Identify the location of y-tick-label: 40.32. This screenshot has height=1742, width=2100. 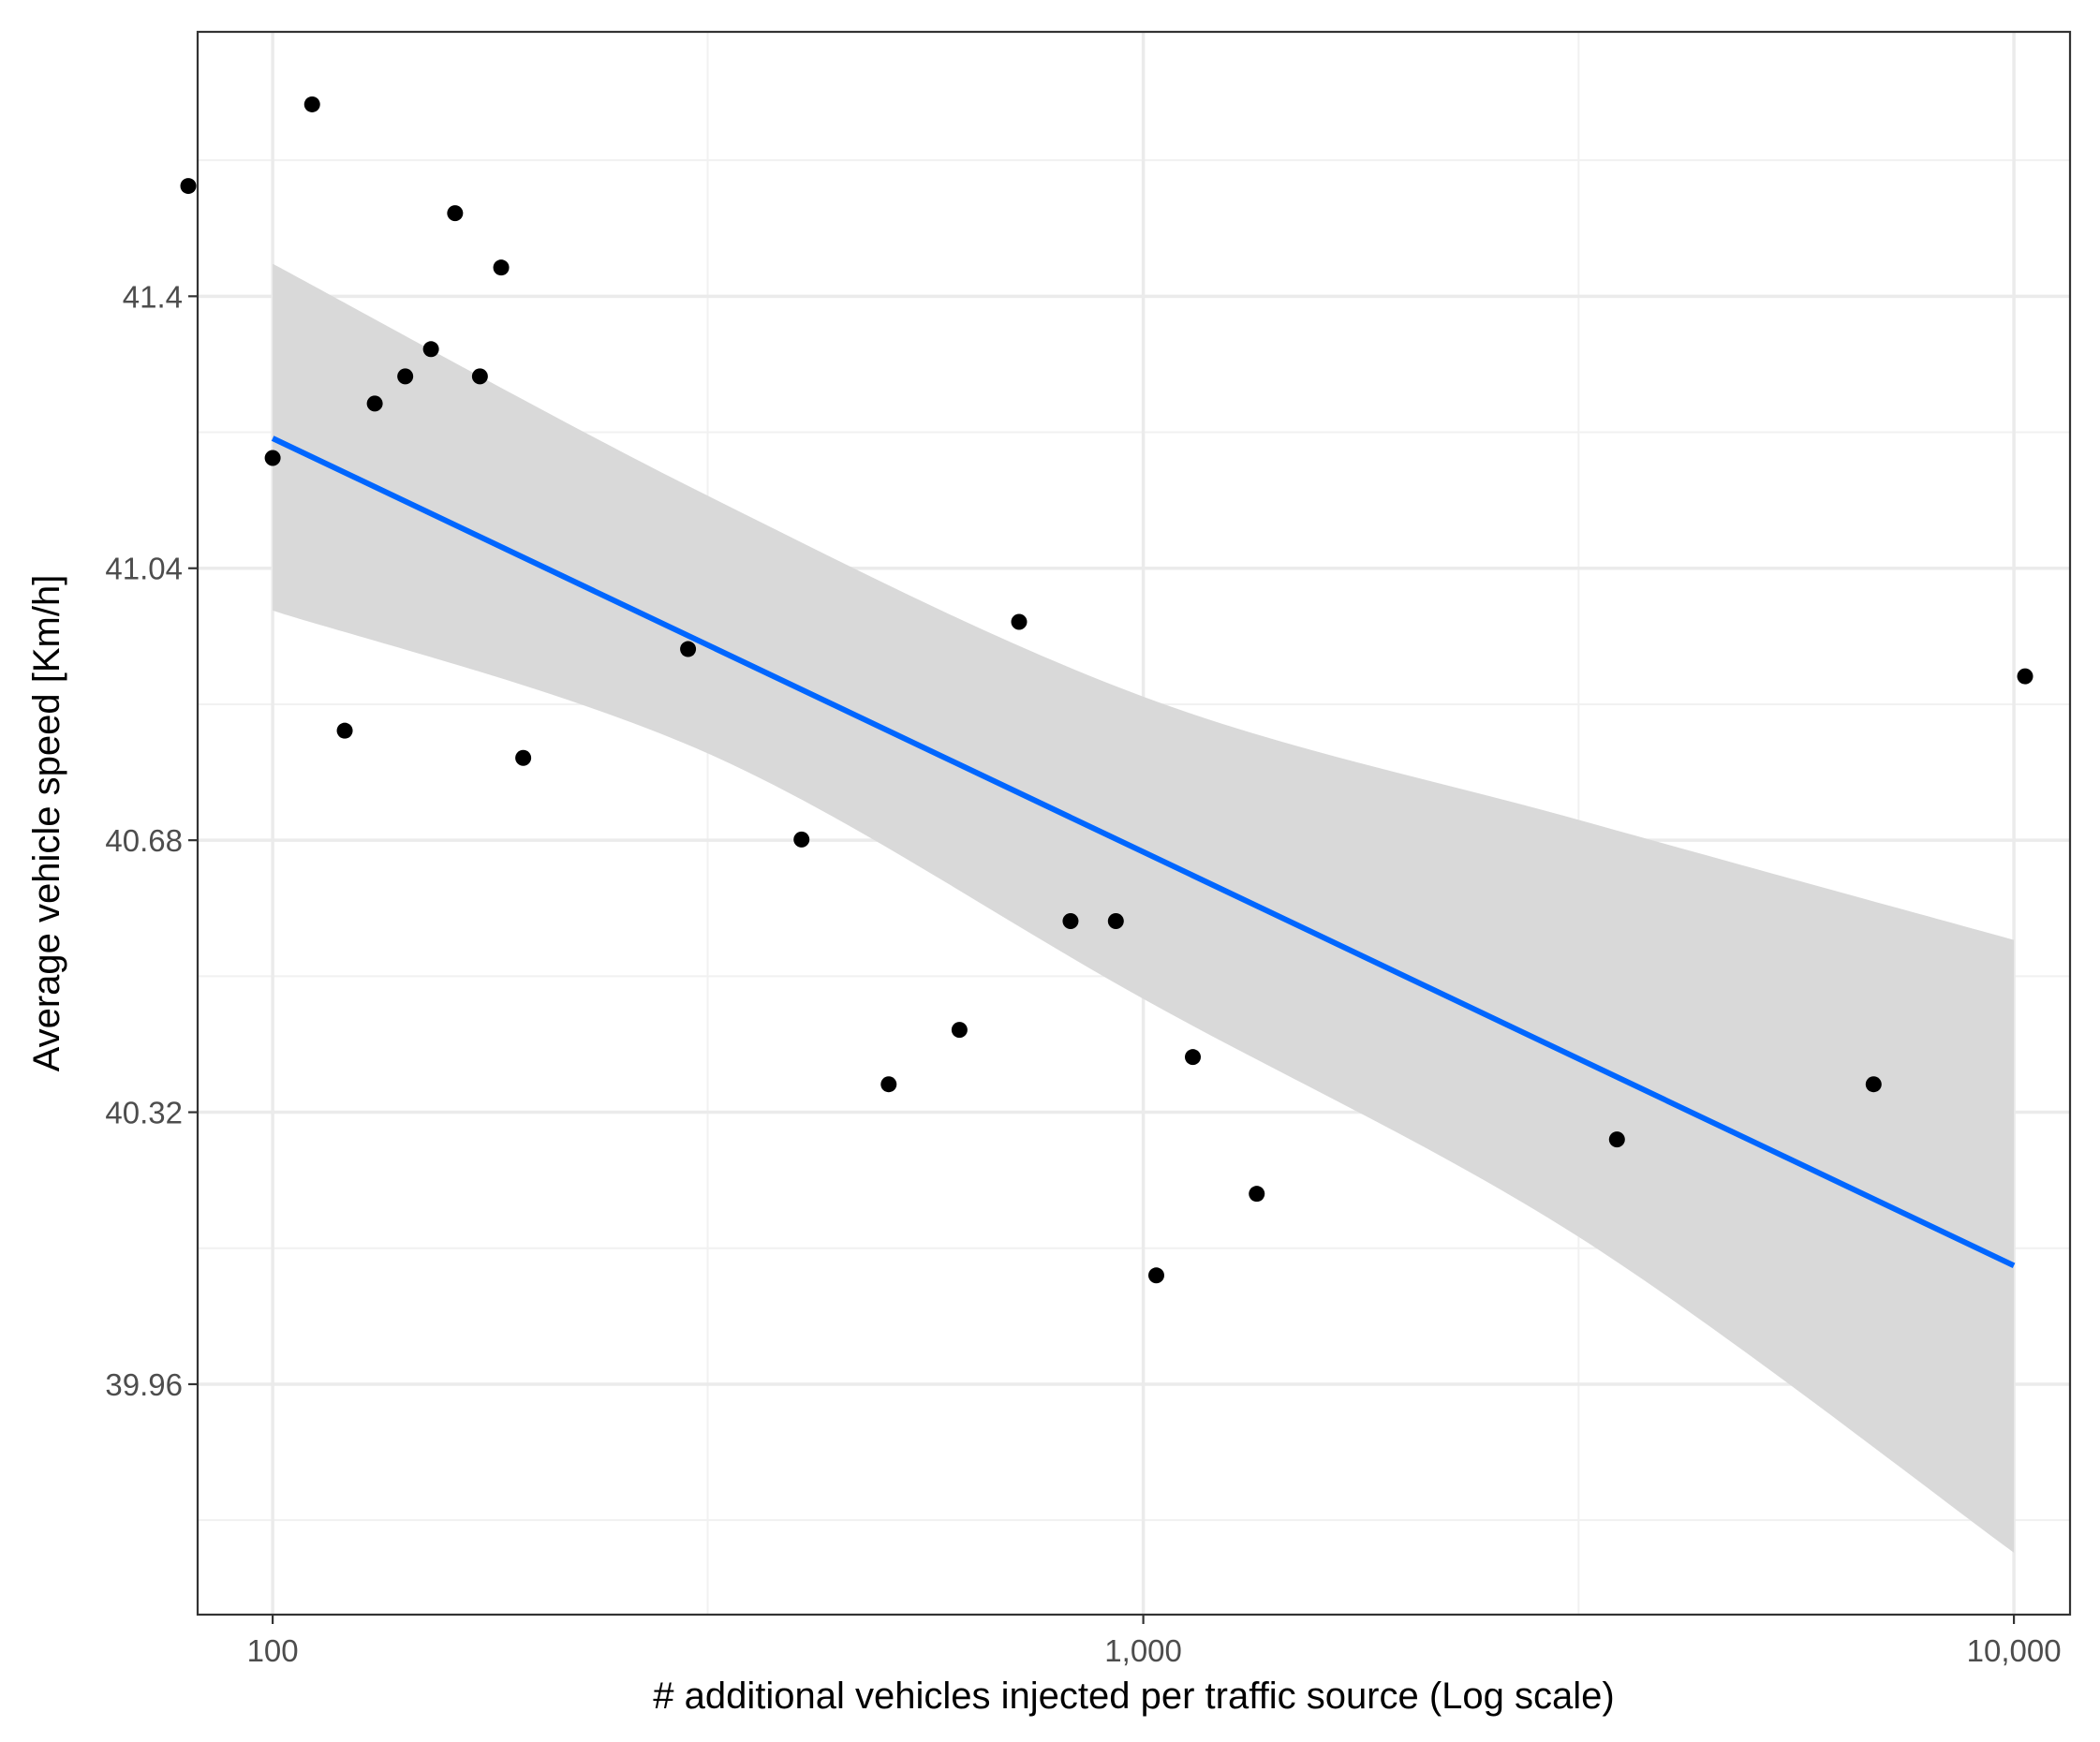
(144, 1113).